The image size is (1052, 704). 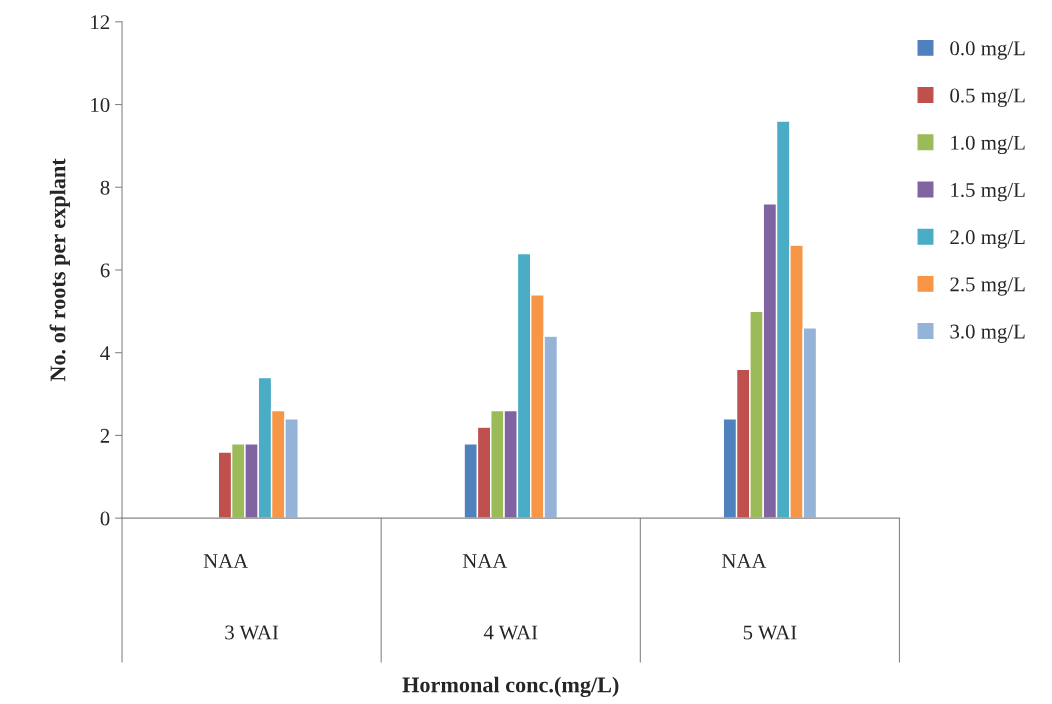 What do you see at coordinates (770, 632) in the screenshot?
I see `text: 5 WAI` at bounding box center [770, 632].